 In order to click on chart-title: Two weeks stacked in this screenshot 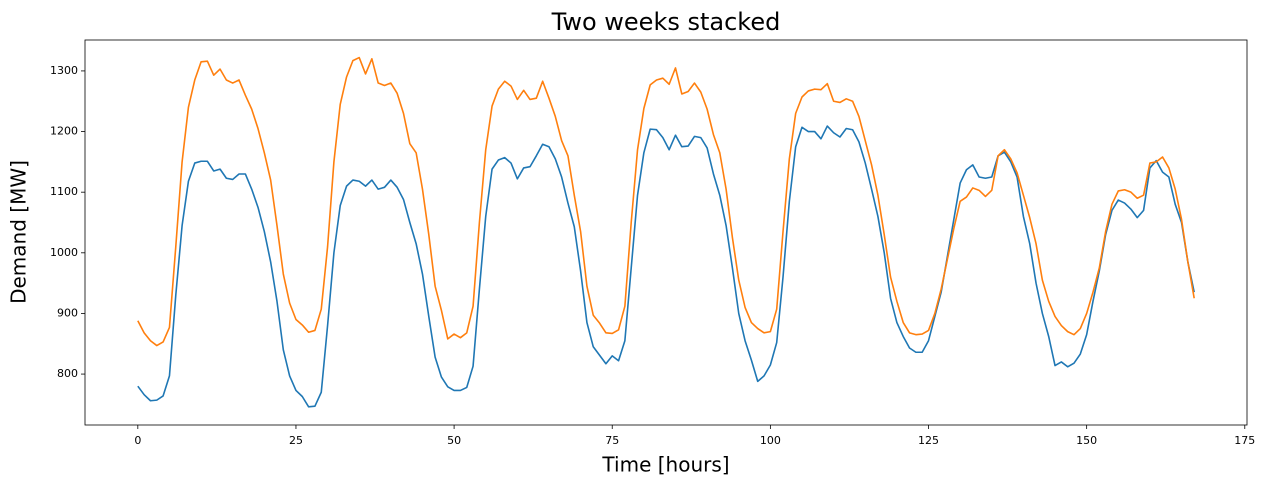, I will do `click(666, 22)`.